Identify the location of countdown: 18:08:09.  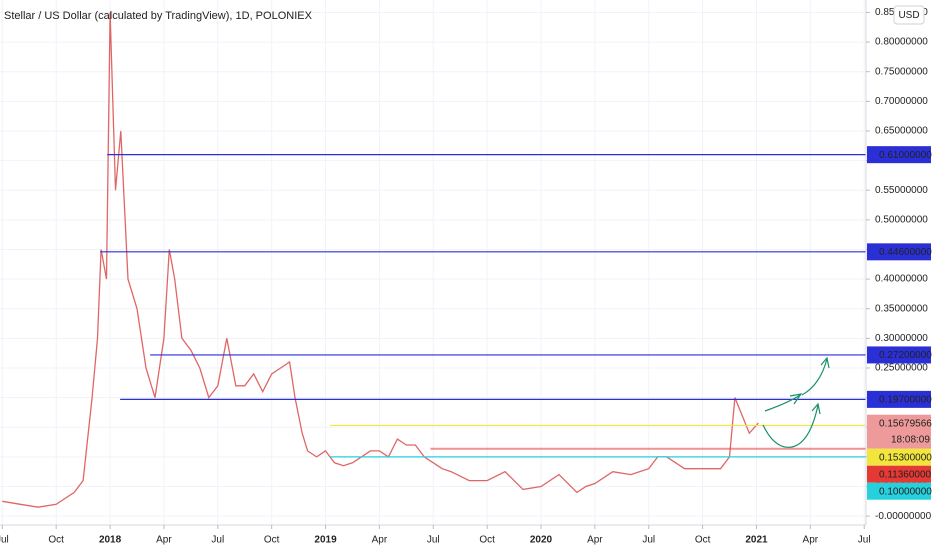
(910, 439).